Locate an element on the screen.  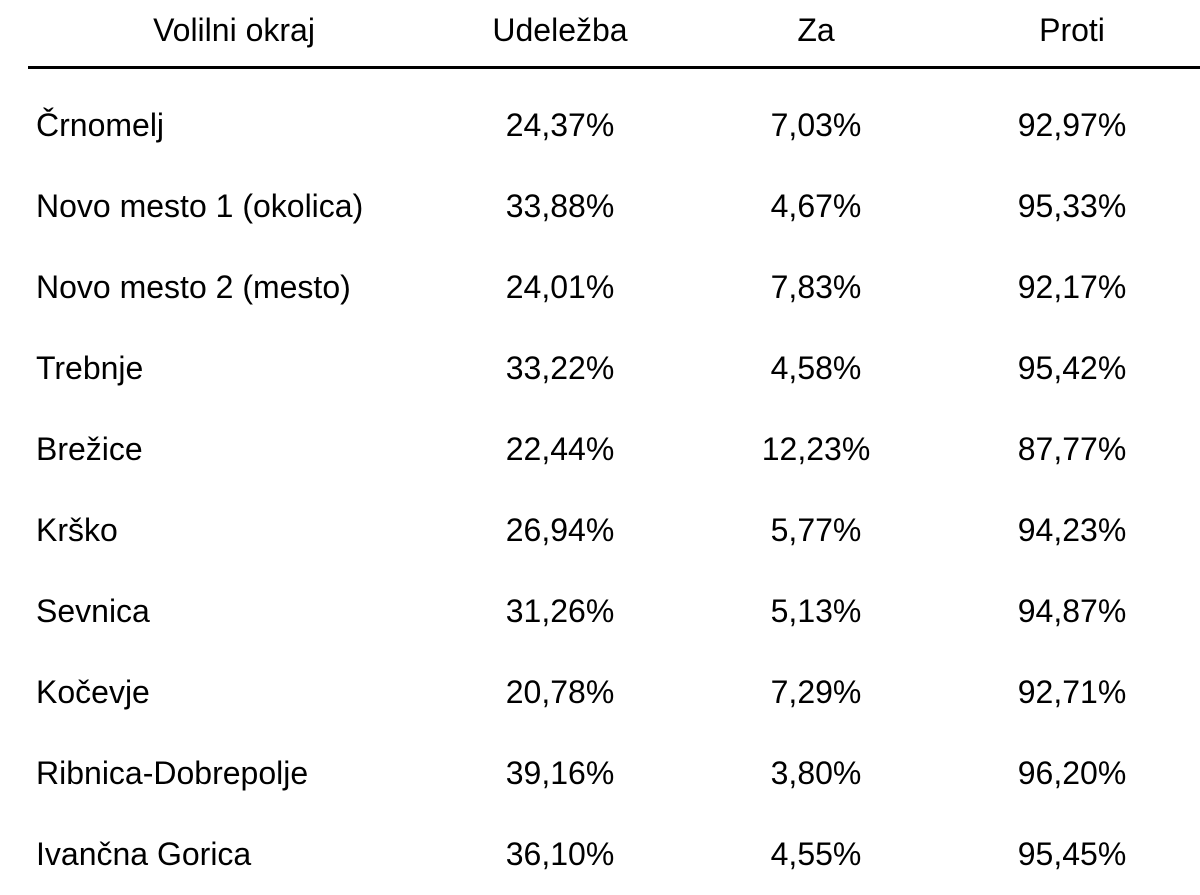
table-header-row: Volilni okraj Udeležba Za Proti is located at coordinates (600, 34).